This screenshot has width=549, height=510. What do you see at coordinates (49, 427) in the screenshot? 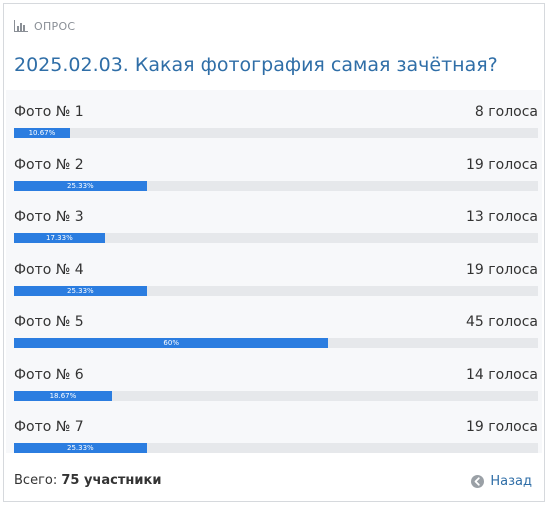
I see `option-label: Фото № 7` at bounding box center [49, 427].